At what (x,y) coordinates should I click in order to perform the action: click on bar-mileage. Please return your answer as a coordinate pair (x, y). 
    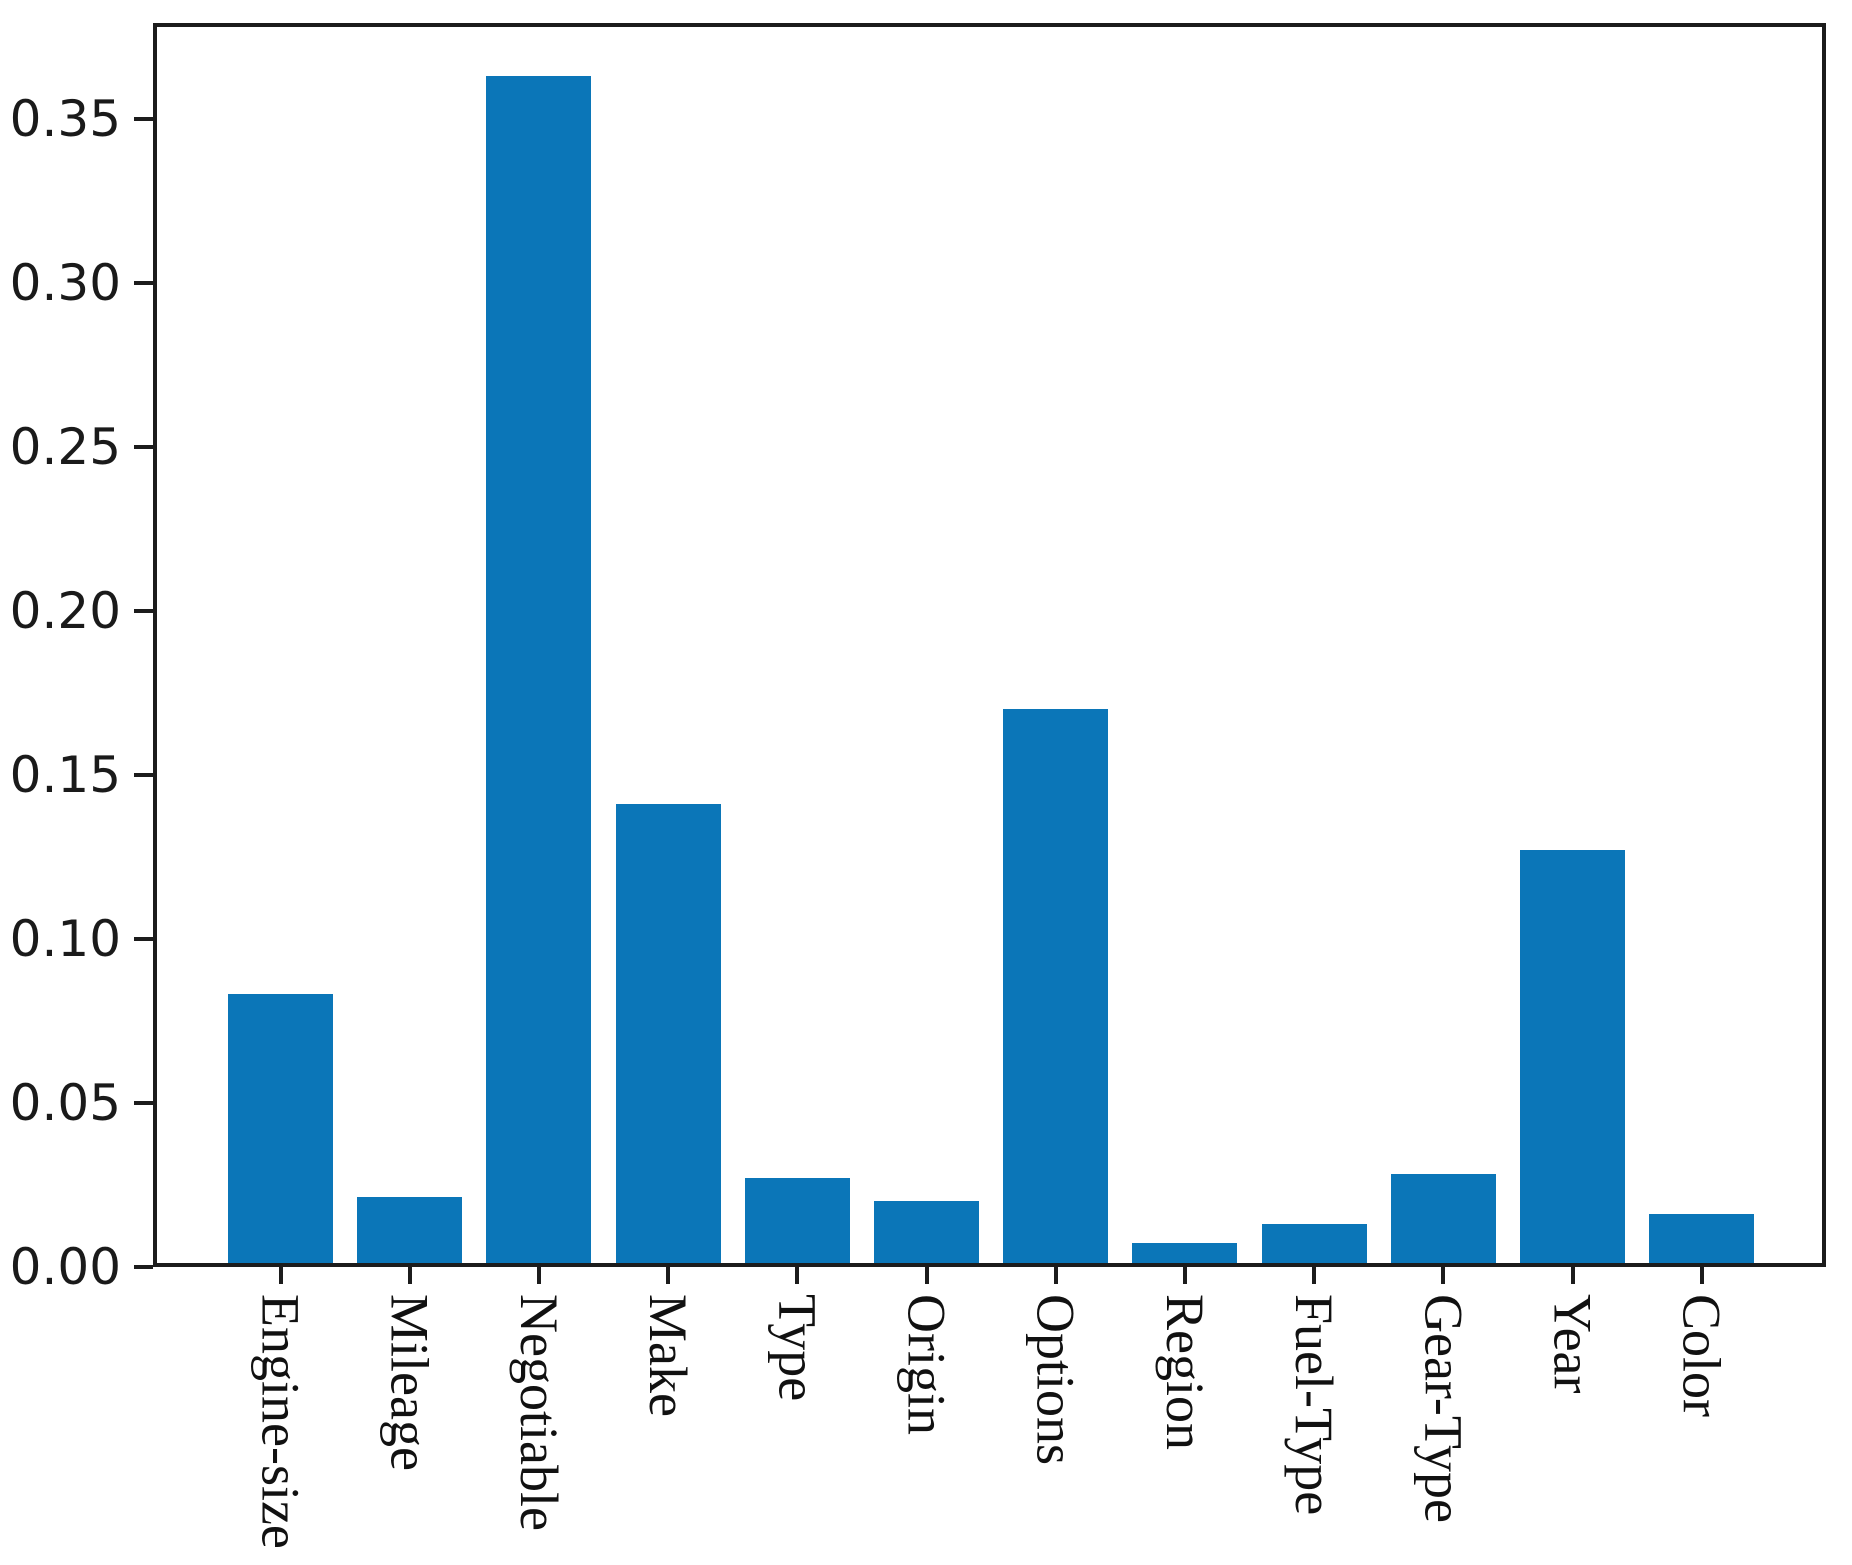
    Looking at the image, I should click on (410, 1230).